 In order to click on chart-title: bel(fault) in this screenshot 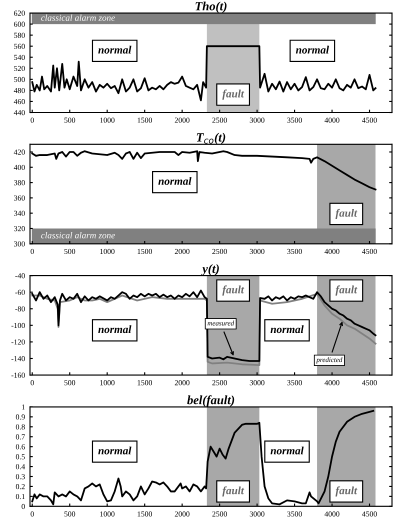, I will do `click(210, 401)`.